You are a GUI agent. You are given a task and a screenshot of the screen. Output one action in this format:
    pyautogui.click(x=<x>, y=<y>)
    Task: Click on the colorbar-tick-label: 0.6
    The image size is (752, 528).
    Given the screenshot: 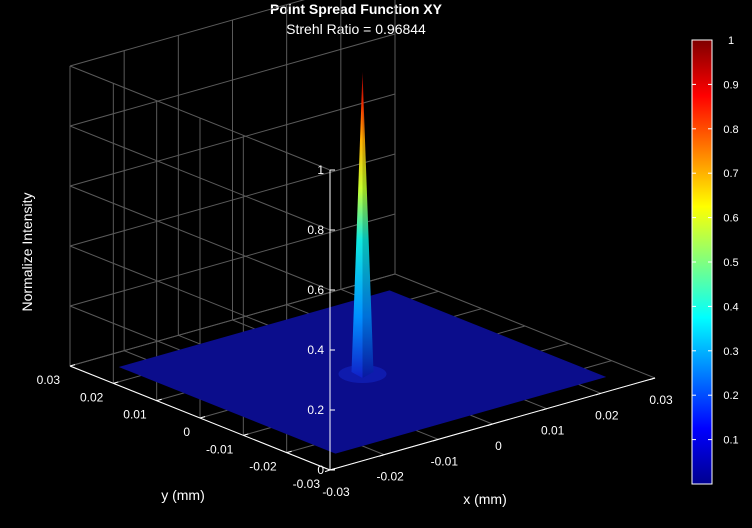 What is the action you would take?
    pyautogui.click(x=730, y=219)
    